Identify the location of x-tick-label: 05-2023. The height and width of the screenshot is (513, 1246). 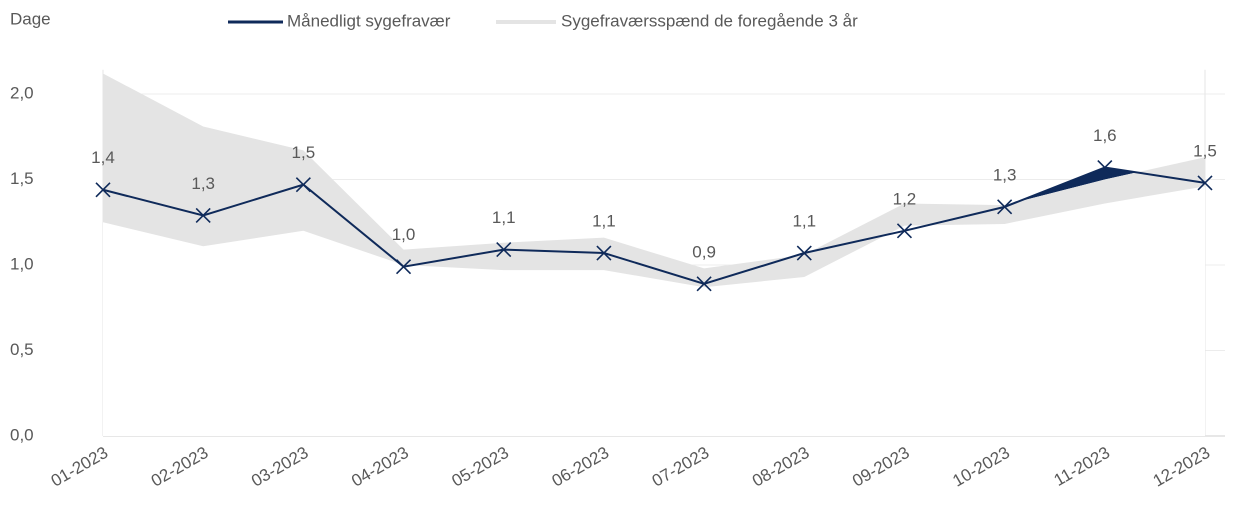
(480, 467).